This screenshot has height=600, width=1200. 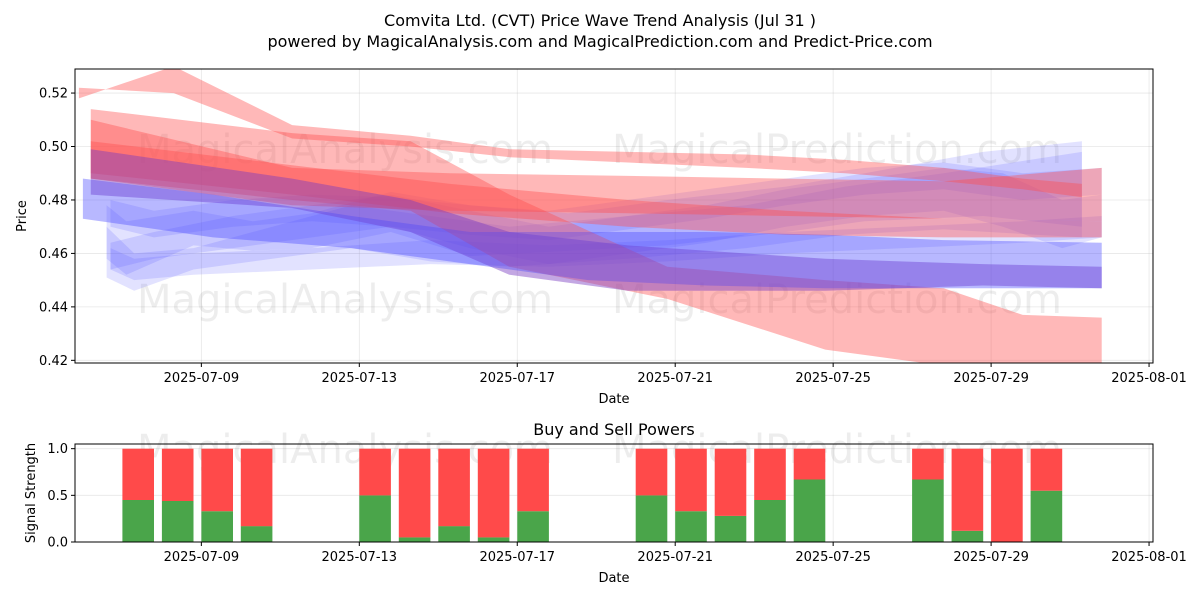 I want to click on price-y-tick-label: 0.50, so click(x=53, y=147).